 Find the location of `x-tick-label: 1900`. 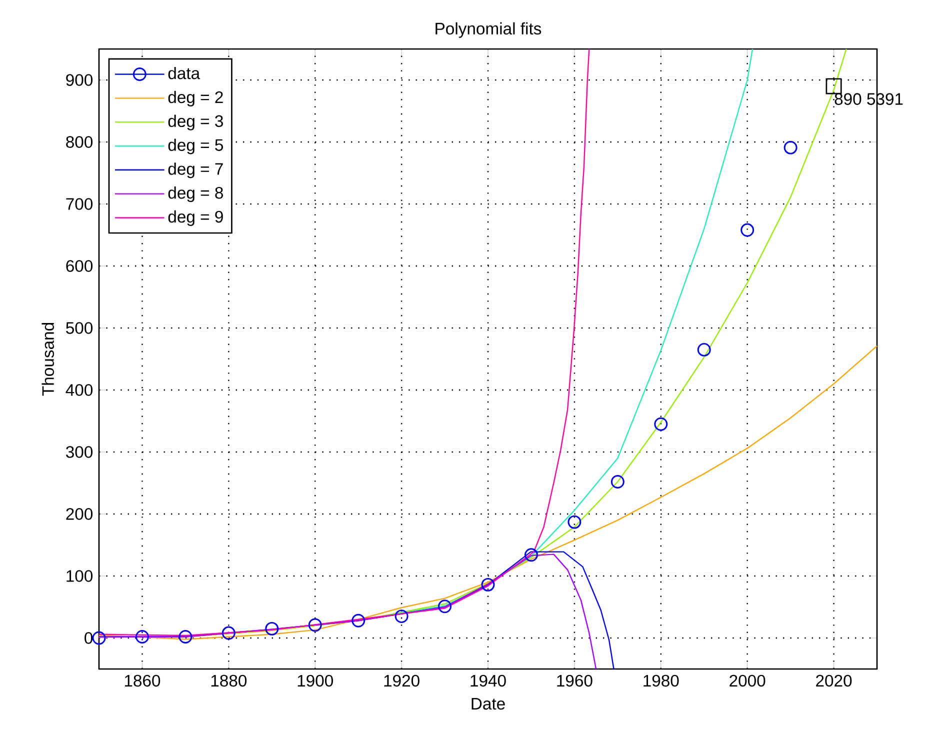

x-tick-label: 1900 is located at coordinates (315, 680).